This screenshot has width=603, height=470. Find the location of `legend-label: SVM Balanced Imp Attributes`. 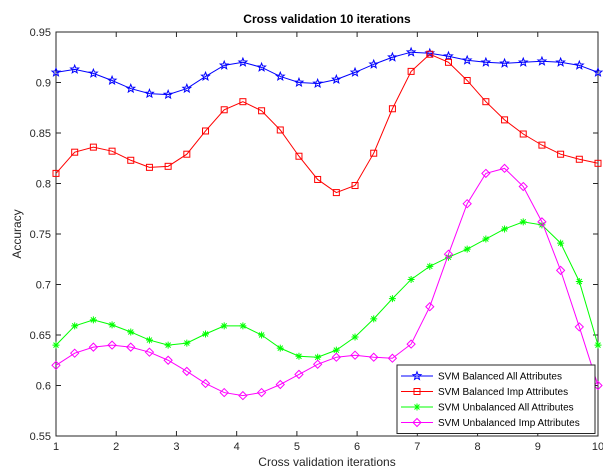

legend-label: SVM Balanced Imp Attributes is located at coordinates (503, 392).